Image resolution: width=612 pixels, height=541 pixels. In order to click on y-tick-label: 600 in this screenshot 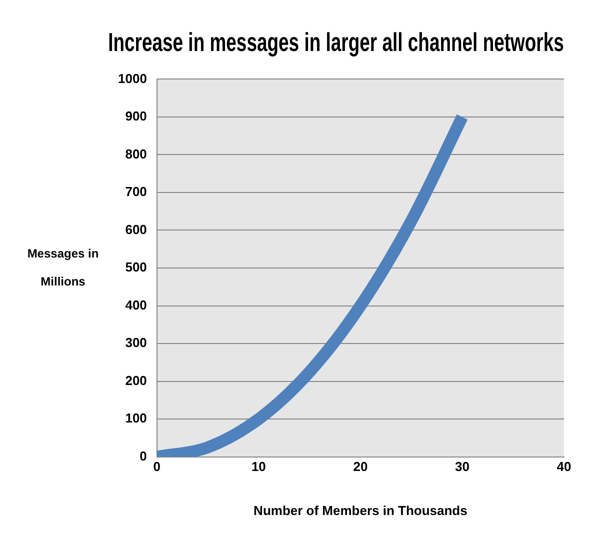, I will do `click(136, 229)`.